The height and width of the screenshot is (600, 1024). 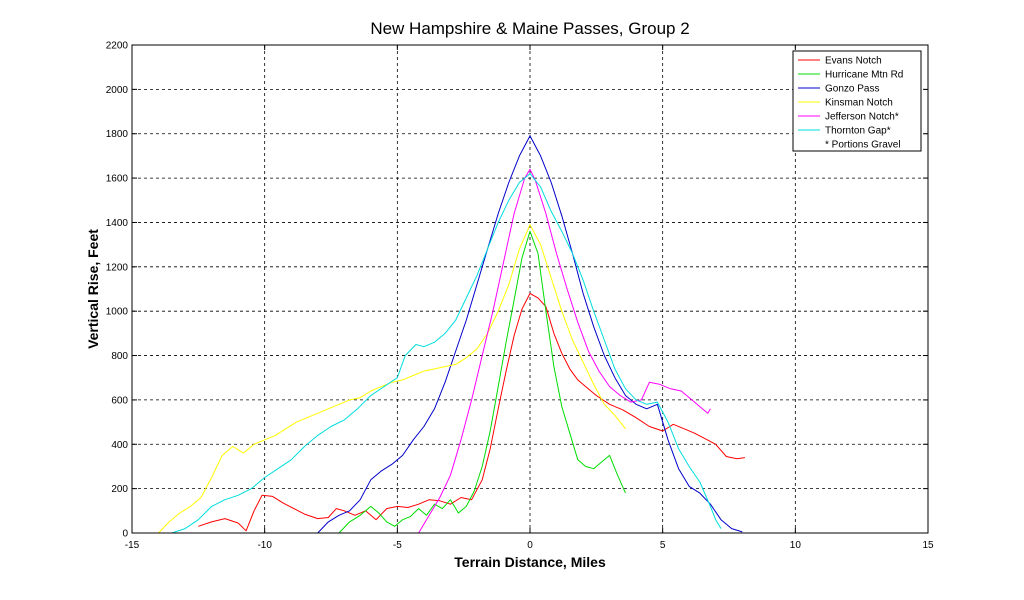 What do you see at coordinates (863, 145) in the screenshot?
I see `legend-note: * Portions Gravel` at bounding box center [863, 145].